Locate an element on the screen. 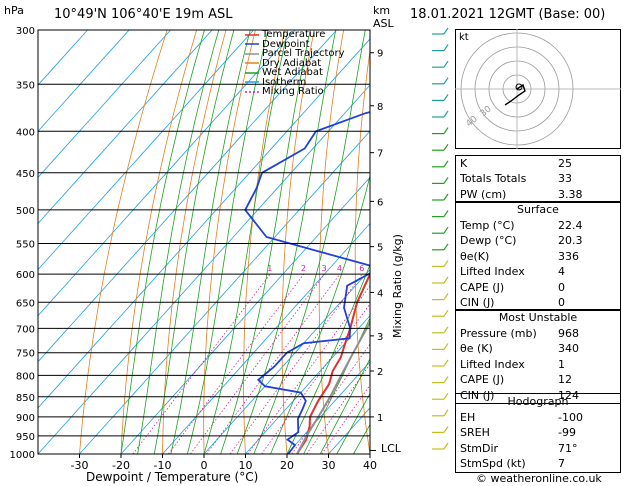 This screenshot has height=486, width=629. x-tick-label: 30 is located at coordinates (329, 465).